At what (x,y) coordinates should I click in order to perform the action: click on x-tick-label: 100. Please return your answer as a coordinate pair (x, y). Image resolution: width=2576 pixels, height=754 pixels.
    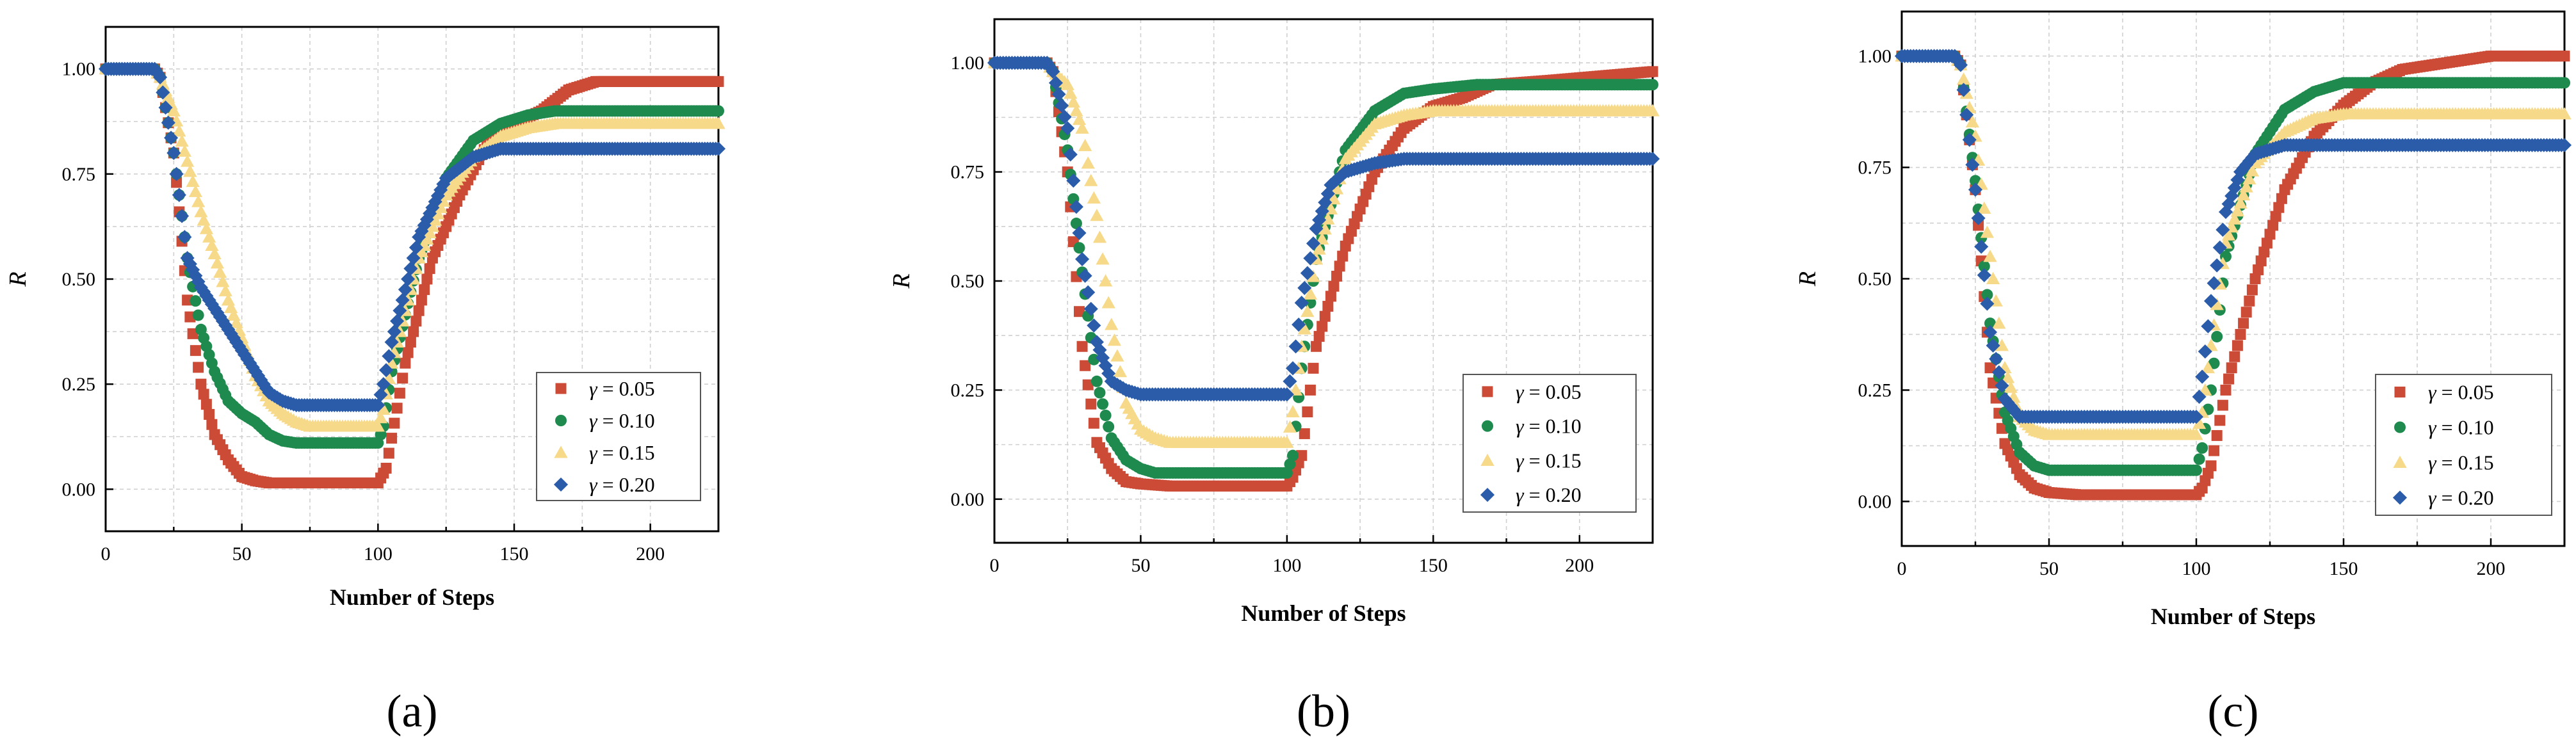
    Looking at the image, I should click on (378, 554).